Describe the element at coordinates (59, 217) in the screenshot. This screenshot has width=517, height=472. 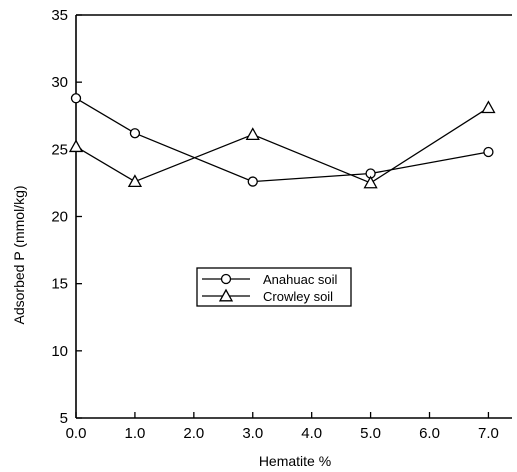
I see `y-tick-label: 20` at that location.